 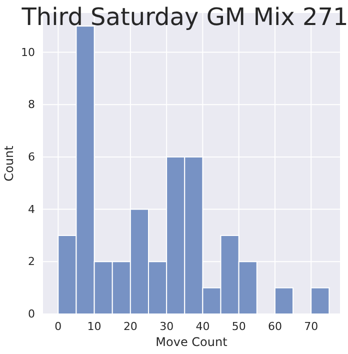 What do you see at coordinates (203, 326) in the screenshot?
I see `x-tick-label: 40` at bounding box center [203, 326].